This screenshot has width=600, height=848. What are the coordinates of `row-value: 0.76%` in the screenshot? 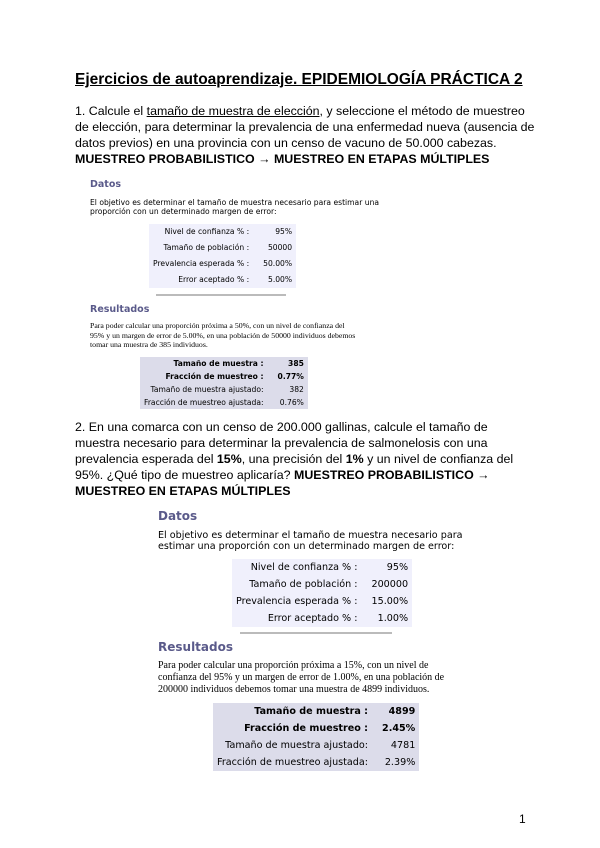 It's located at (291, 402).